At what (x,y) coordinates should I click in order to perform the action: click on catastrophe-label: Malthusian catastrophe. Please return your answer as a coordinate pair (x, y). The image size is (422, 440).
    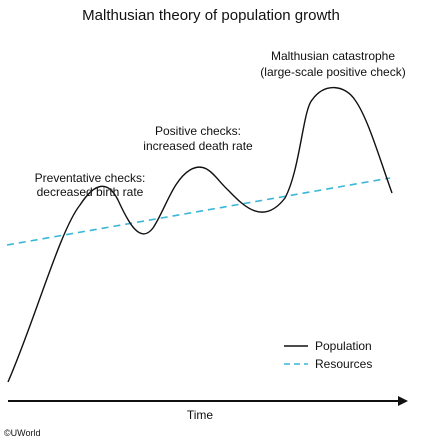
    Looking at the image, I should click on (333, 56).